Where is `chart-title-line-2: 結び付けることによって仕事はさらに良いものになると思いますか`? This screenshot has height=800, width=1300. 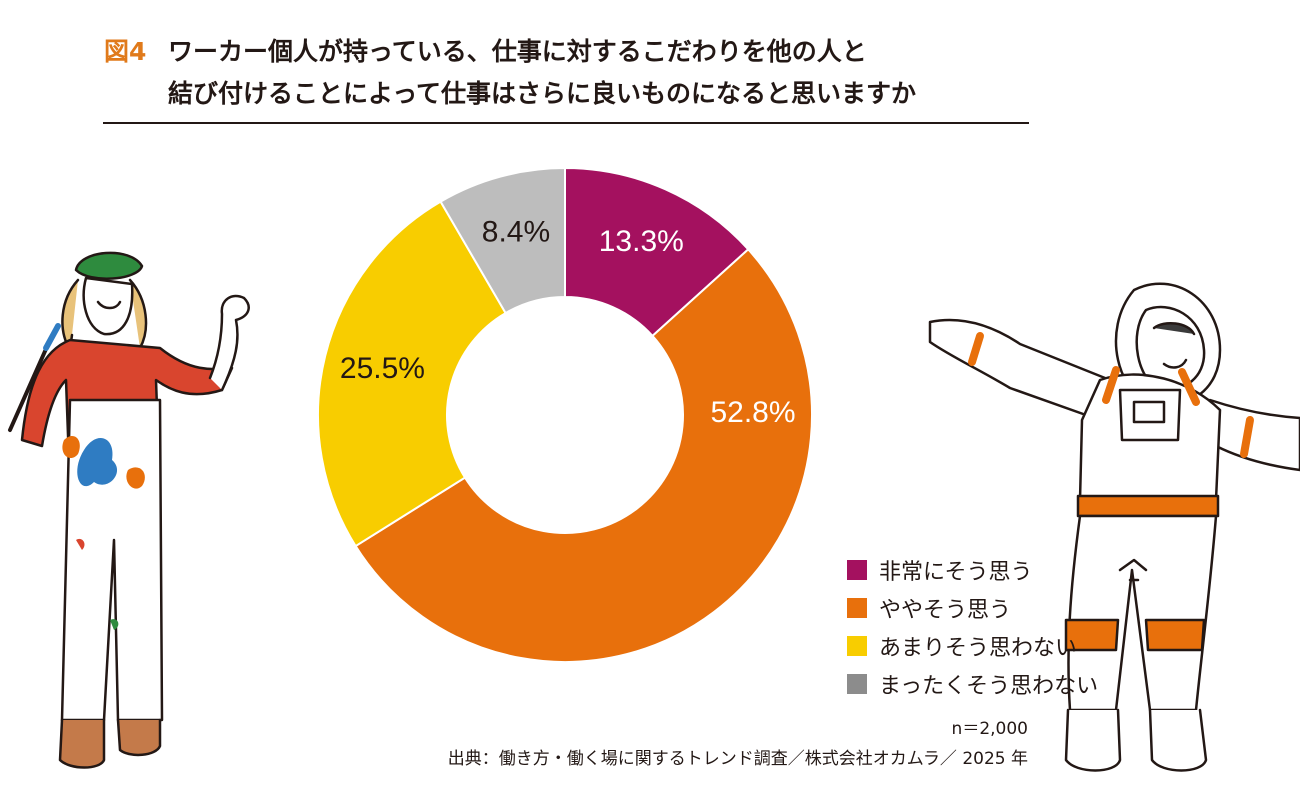 chart-title-line-2: 結び付けることによって仕事はさらに良いものになると思いますか is located at coordinates (542, 93).